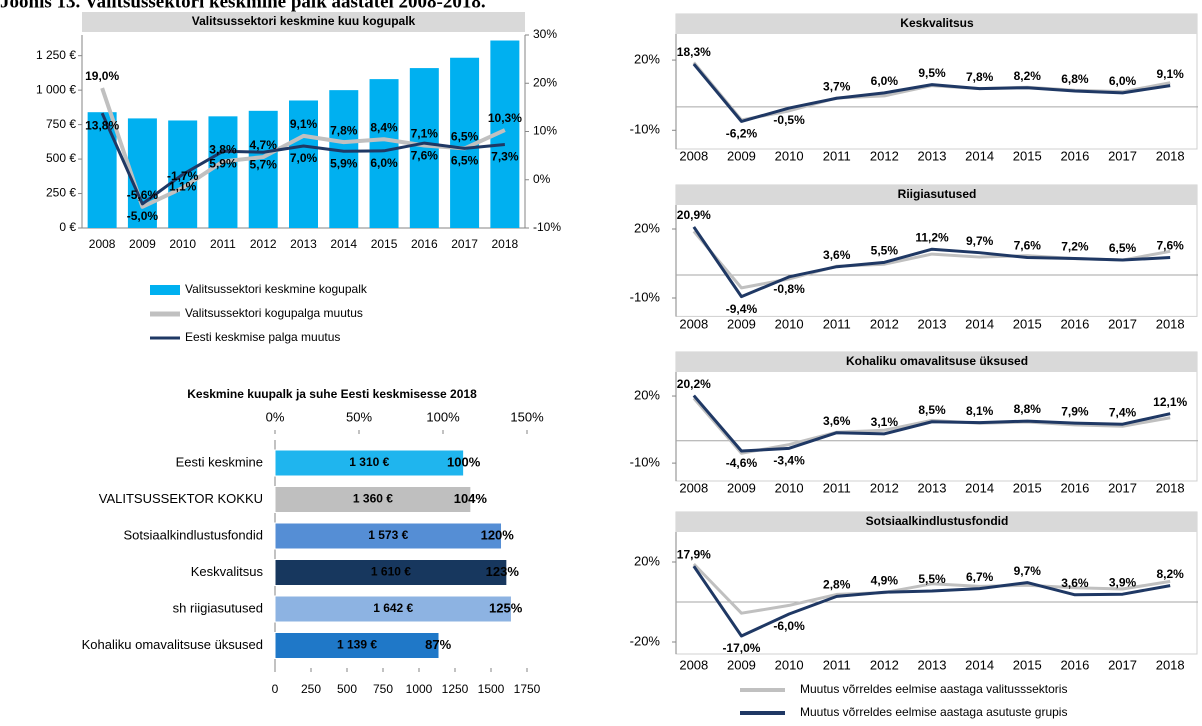 The width and height of the screenshot is (1202, 726). Describe the element at coordinates (1123, 412) in the screenshot. I see `data-label: 7,4%` at that location.